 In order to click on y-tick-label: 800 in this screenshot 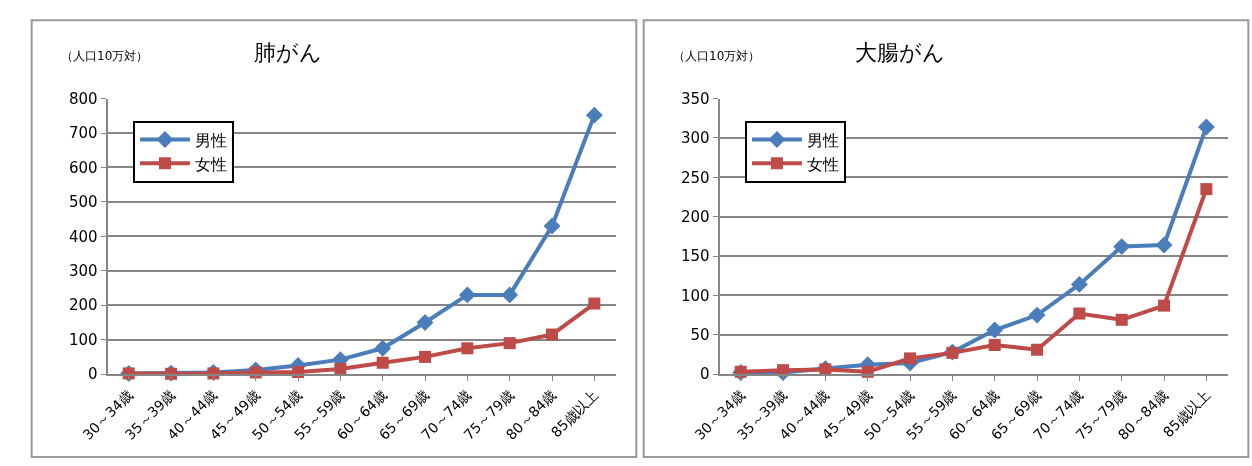, I will do `click(83, 98)`.